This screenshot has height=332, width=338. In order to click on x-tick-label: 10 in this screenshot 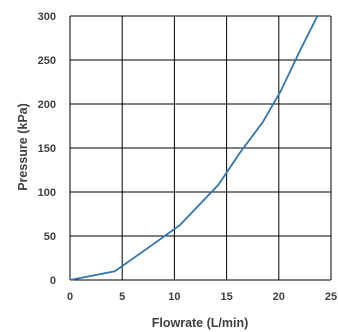, I will do `click(174, 297)`.